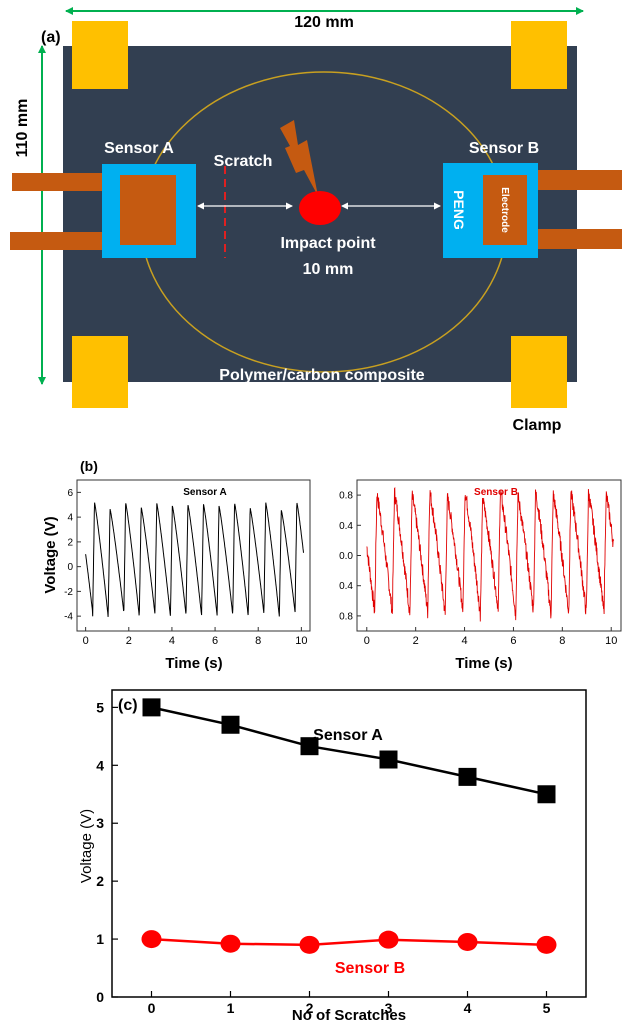 The width and height of the screenshot is (622, 1028). What do you see at coordinates (100, 823) in the screenshot?
I see `y-tick-label: 3` at bounding box center [100, 823].